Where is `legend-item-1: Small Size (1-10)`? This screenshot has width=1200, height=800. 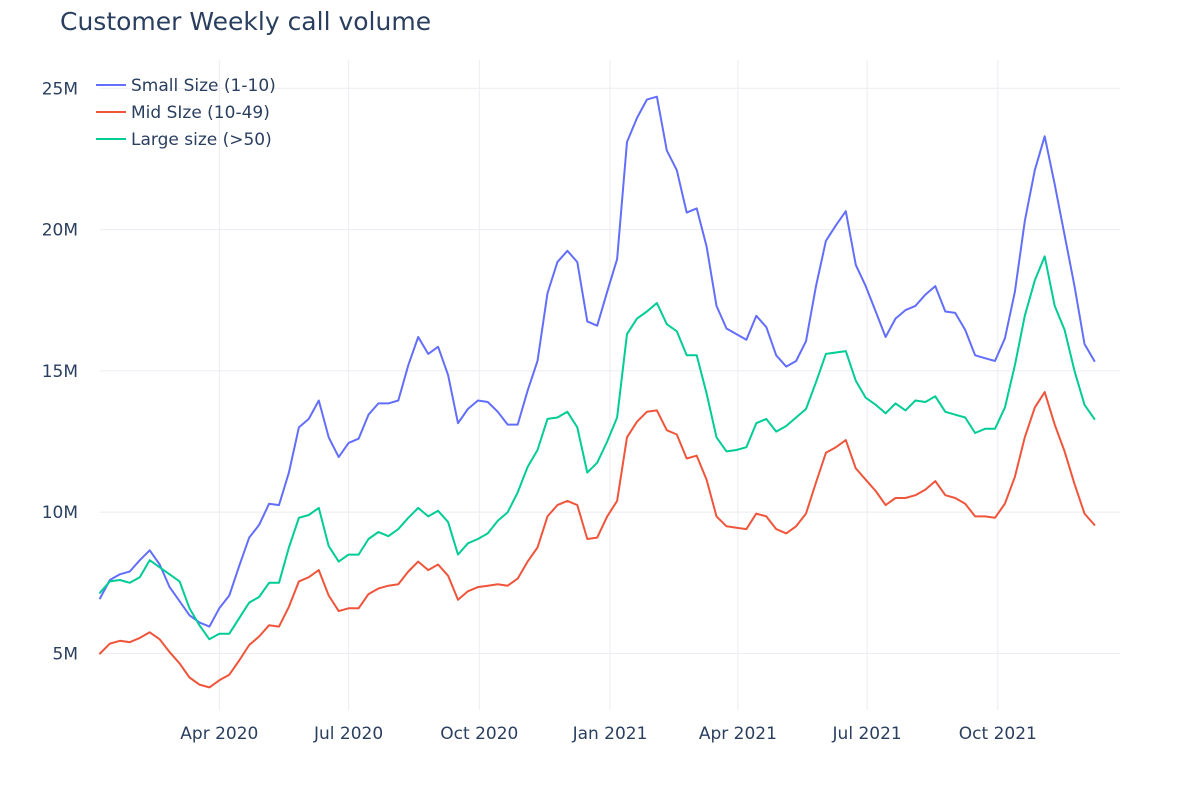 legend-item-1: Small Size (1-10) is located at coordinates (186, 86).